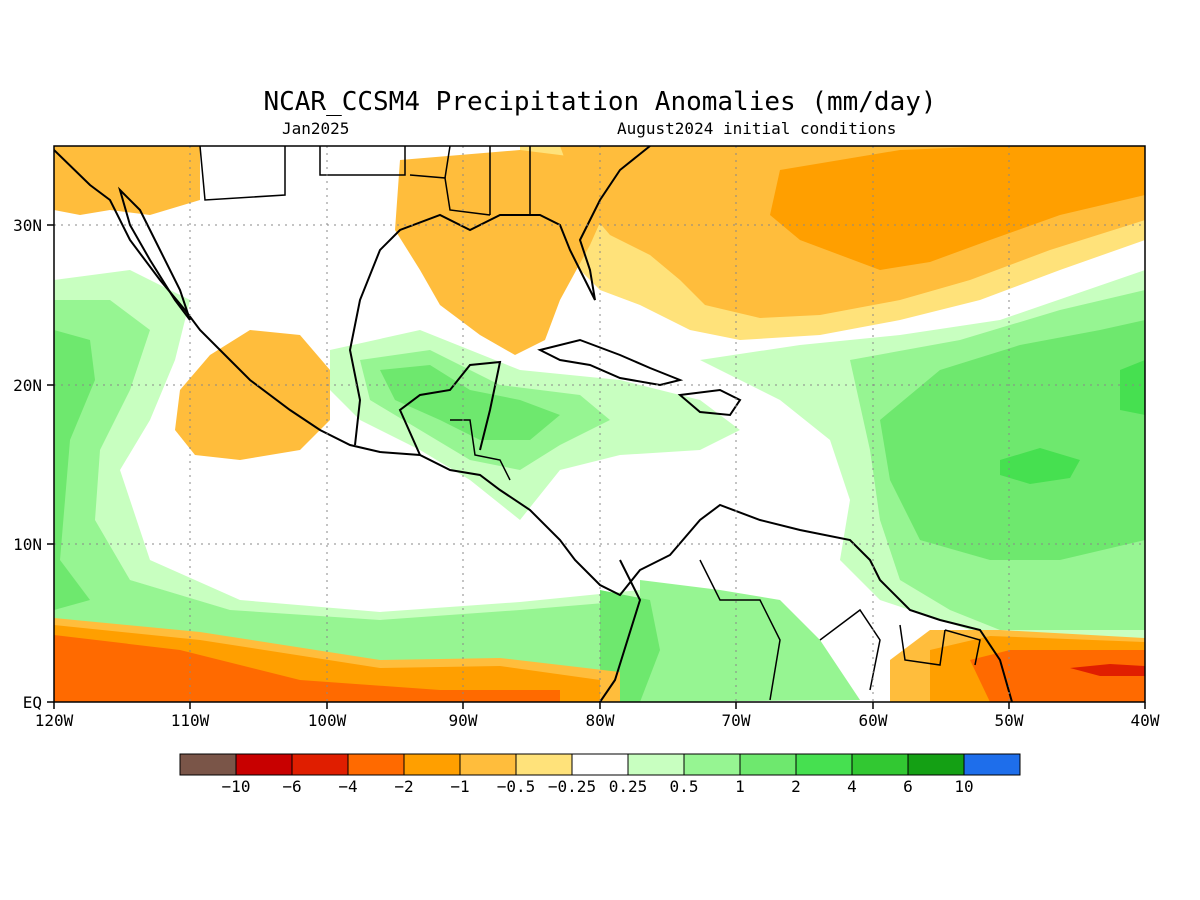 The width and height of the screenshot is (1200, 900). Describe the element at coordinates (127, 180) in the screenshot. I see `anomaly-dry-northwest` at that location.